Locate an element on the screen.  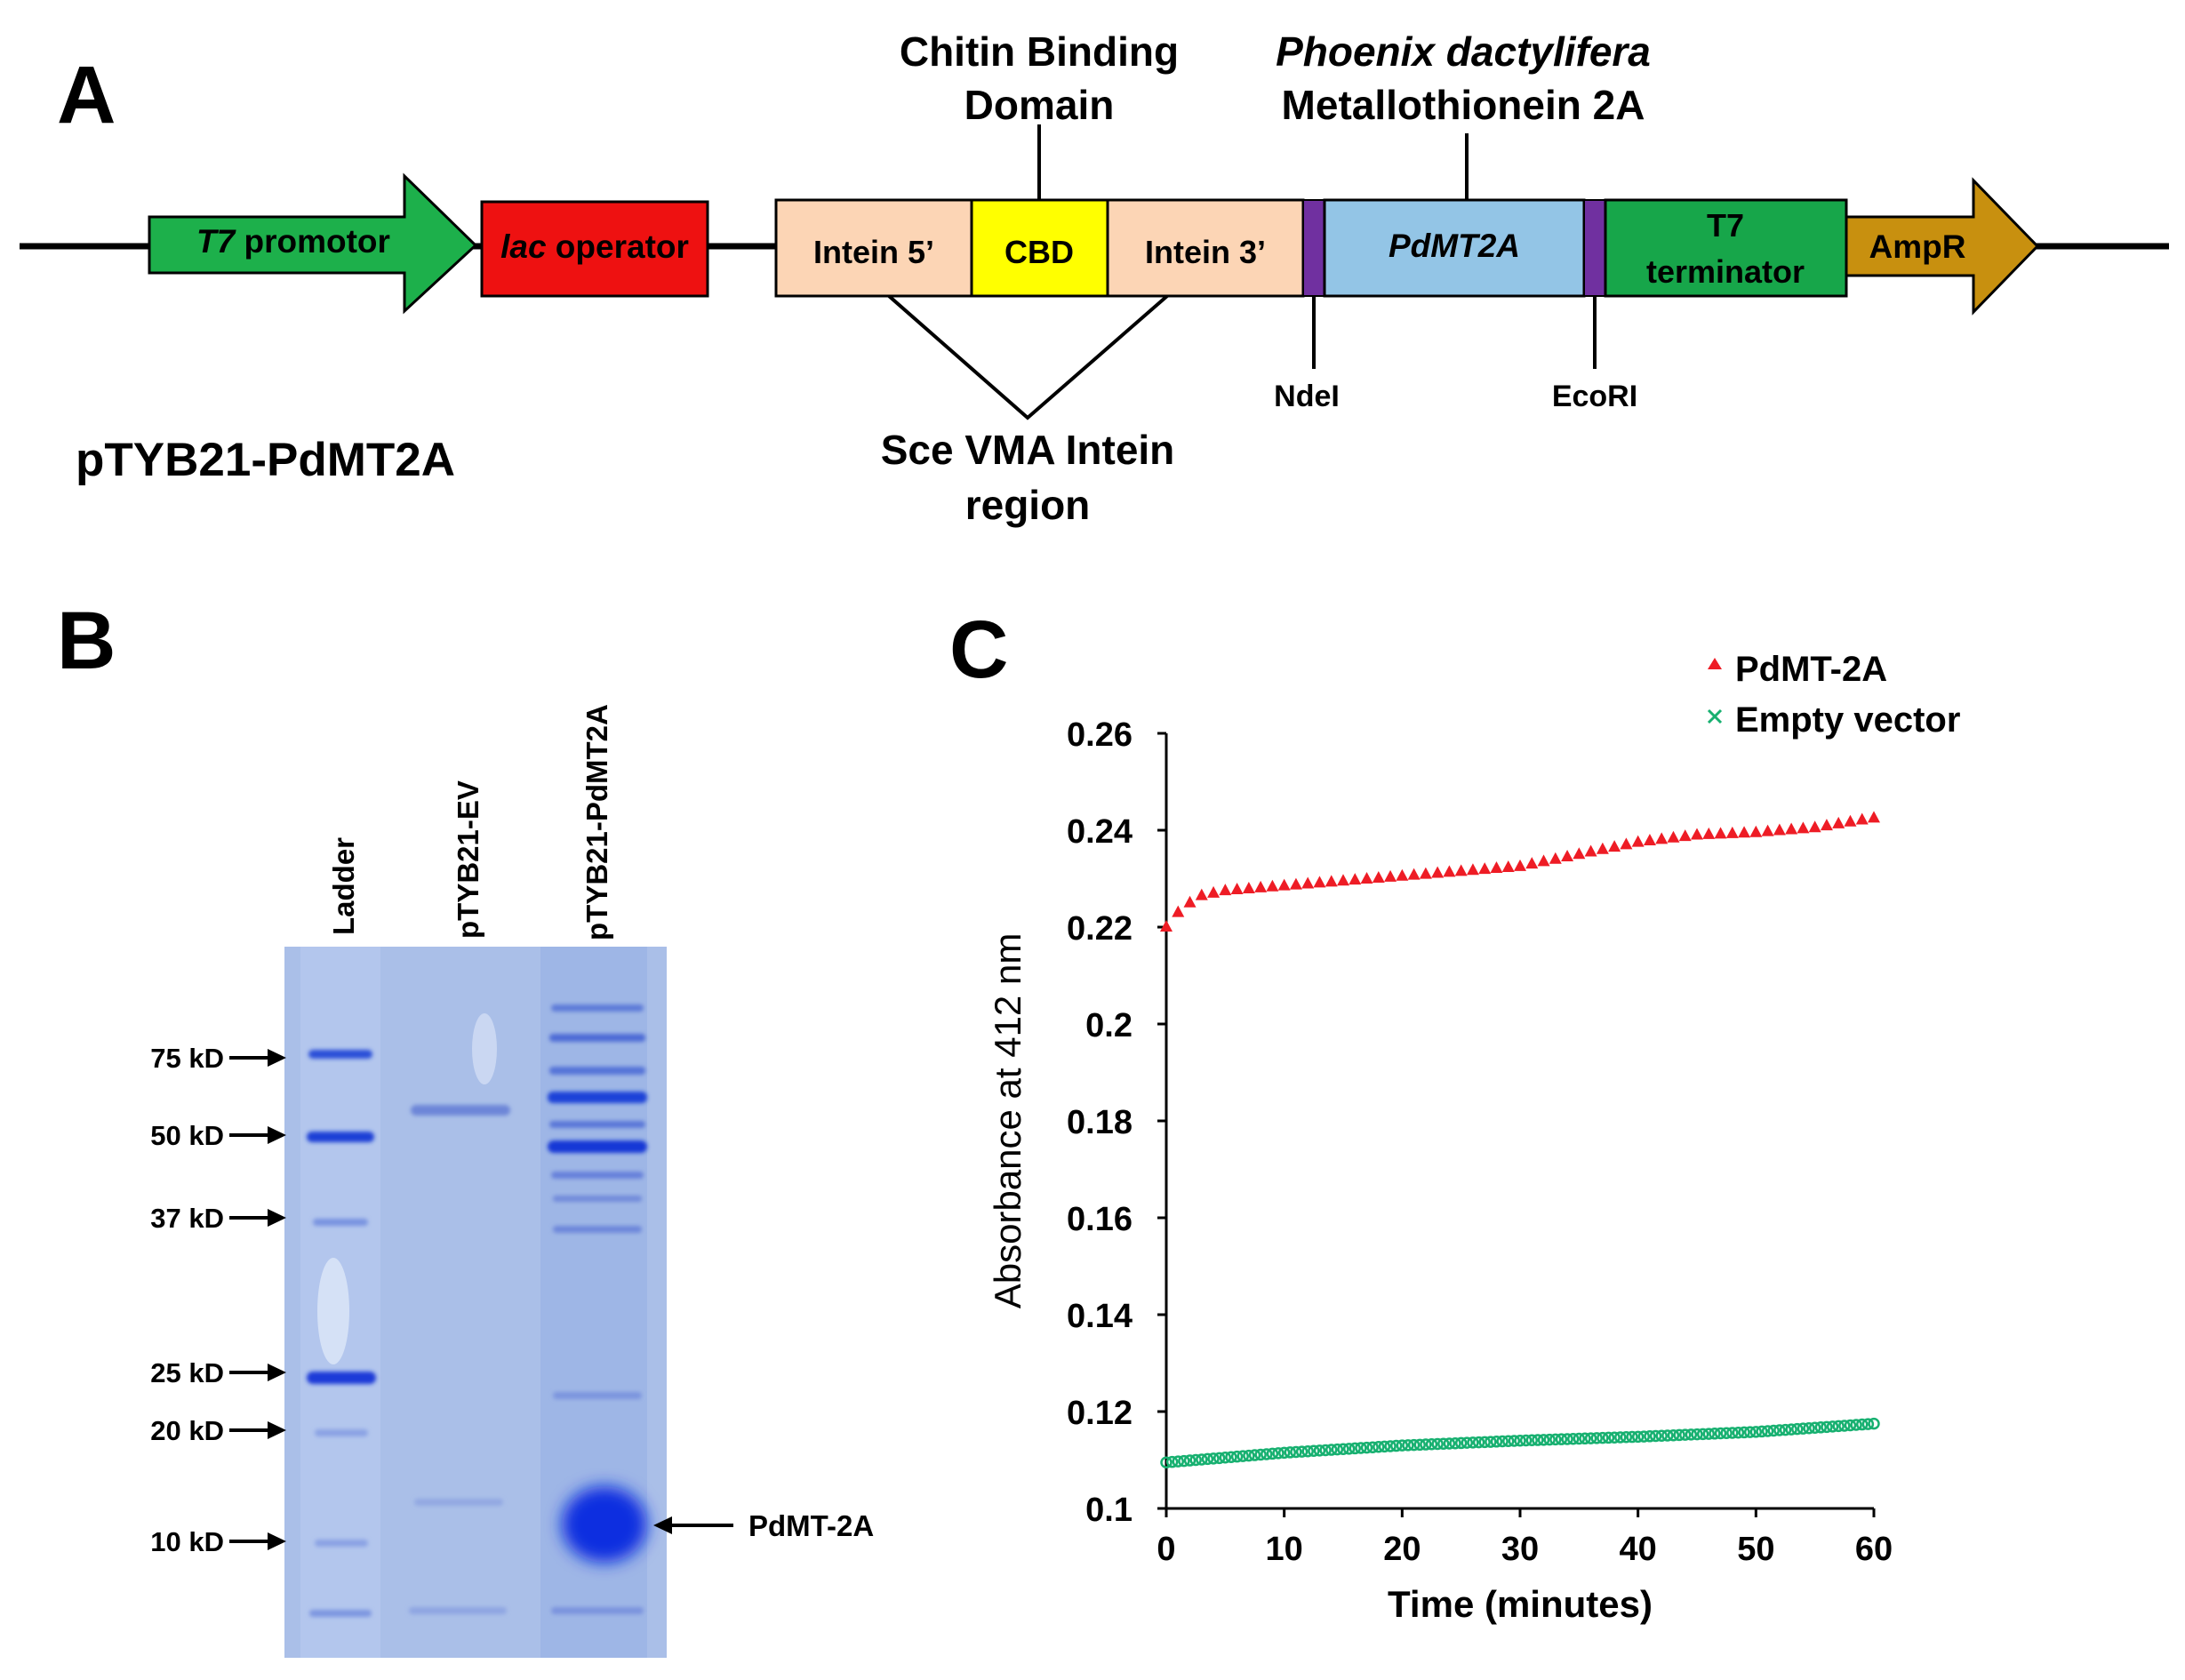
ev-band-bottom is located at coordinates (458, 1610).